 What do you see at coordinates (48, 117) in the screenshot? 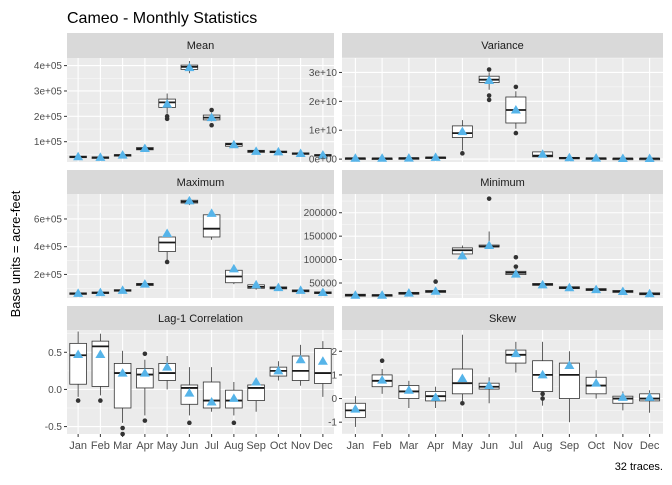
I see `y-tick-label: 2e+05` at bounding box center [48, 117].